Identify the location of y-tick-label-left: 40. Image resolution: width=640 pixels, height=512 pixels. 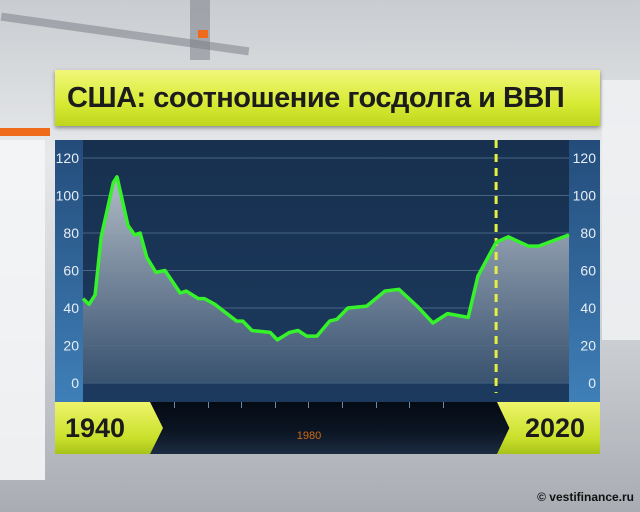
(71, 308).